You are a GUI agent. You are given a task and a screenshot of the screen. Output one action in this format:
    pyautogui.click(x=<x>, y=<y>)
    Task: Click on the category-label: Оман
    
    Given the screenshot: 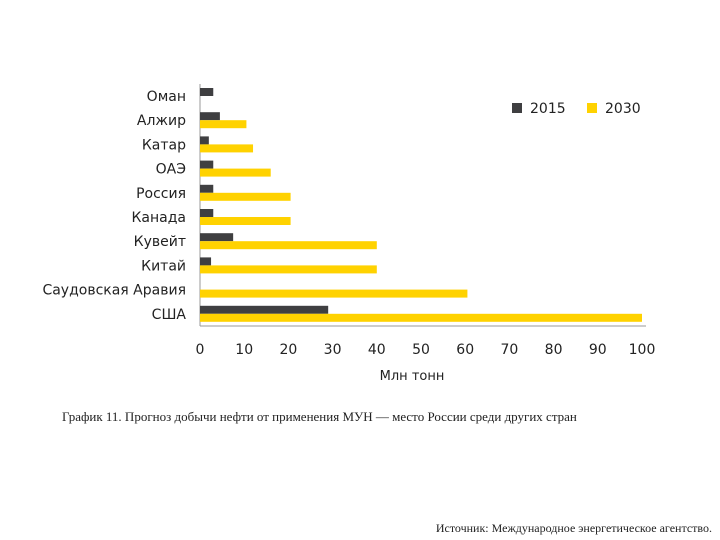 What is the action you would take?
    pyautogui.click(x=166, y=97)
    